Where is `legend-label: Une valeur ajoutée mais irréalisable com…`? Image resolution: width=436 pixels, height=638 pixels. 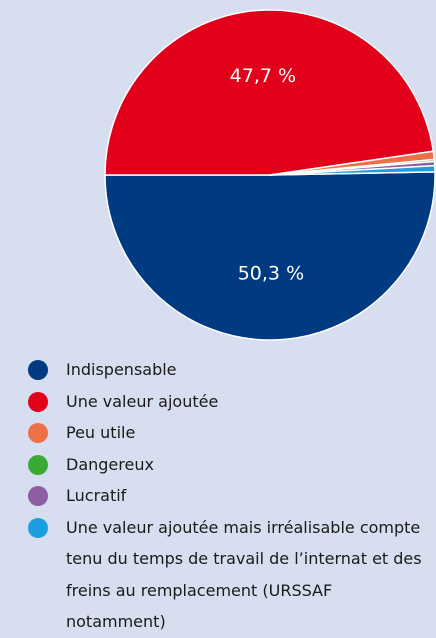
legend-label: Une valeur ajoutée mais irréalisable com… is located at coordinates (244, 574).